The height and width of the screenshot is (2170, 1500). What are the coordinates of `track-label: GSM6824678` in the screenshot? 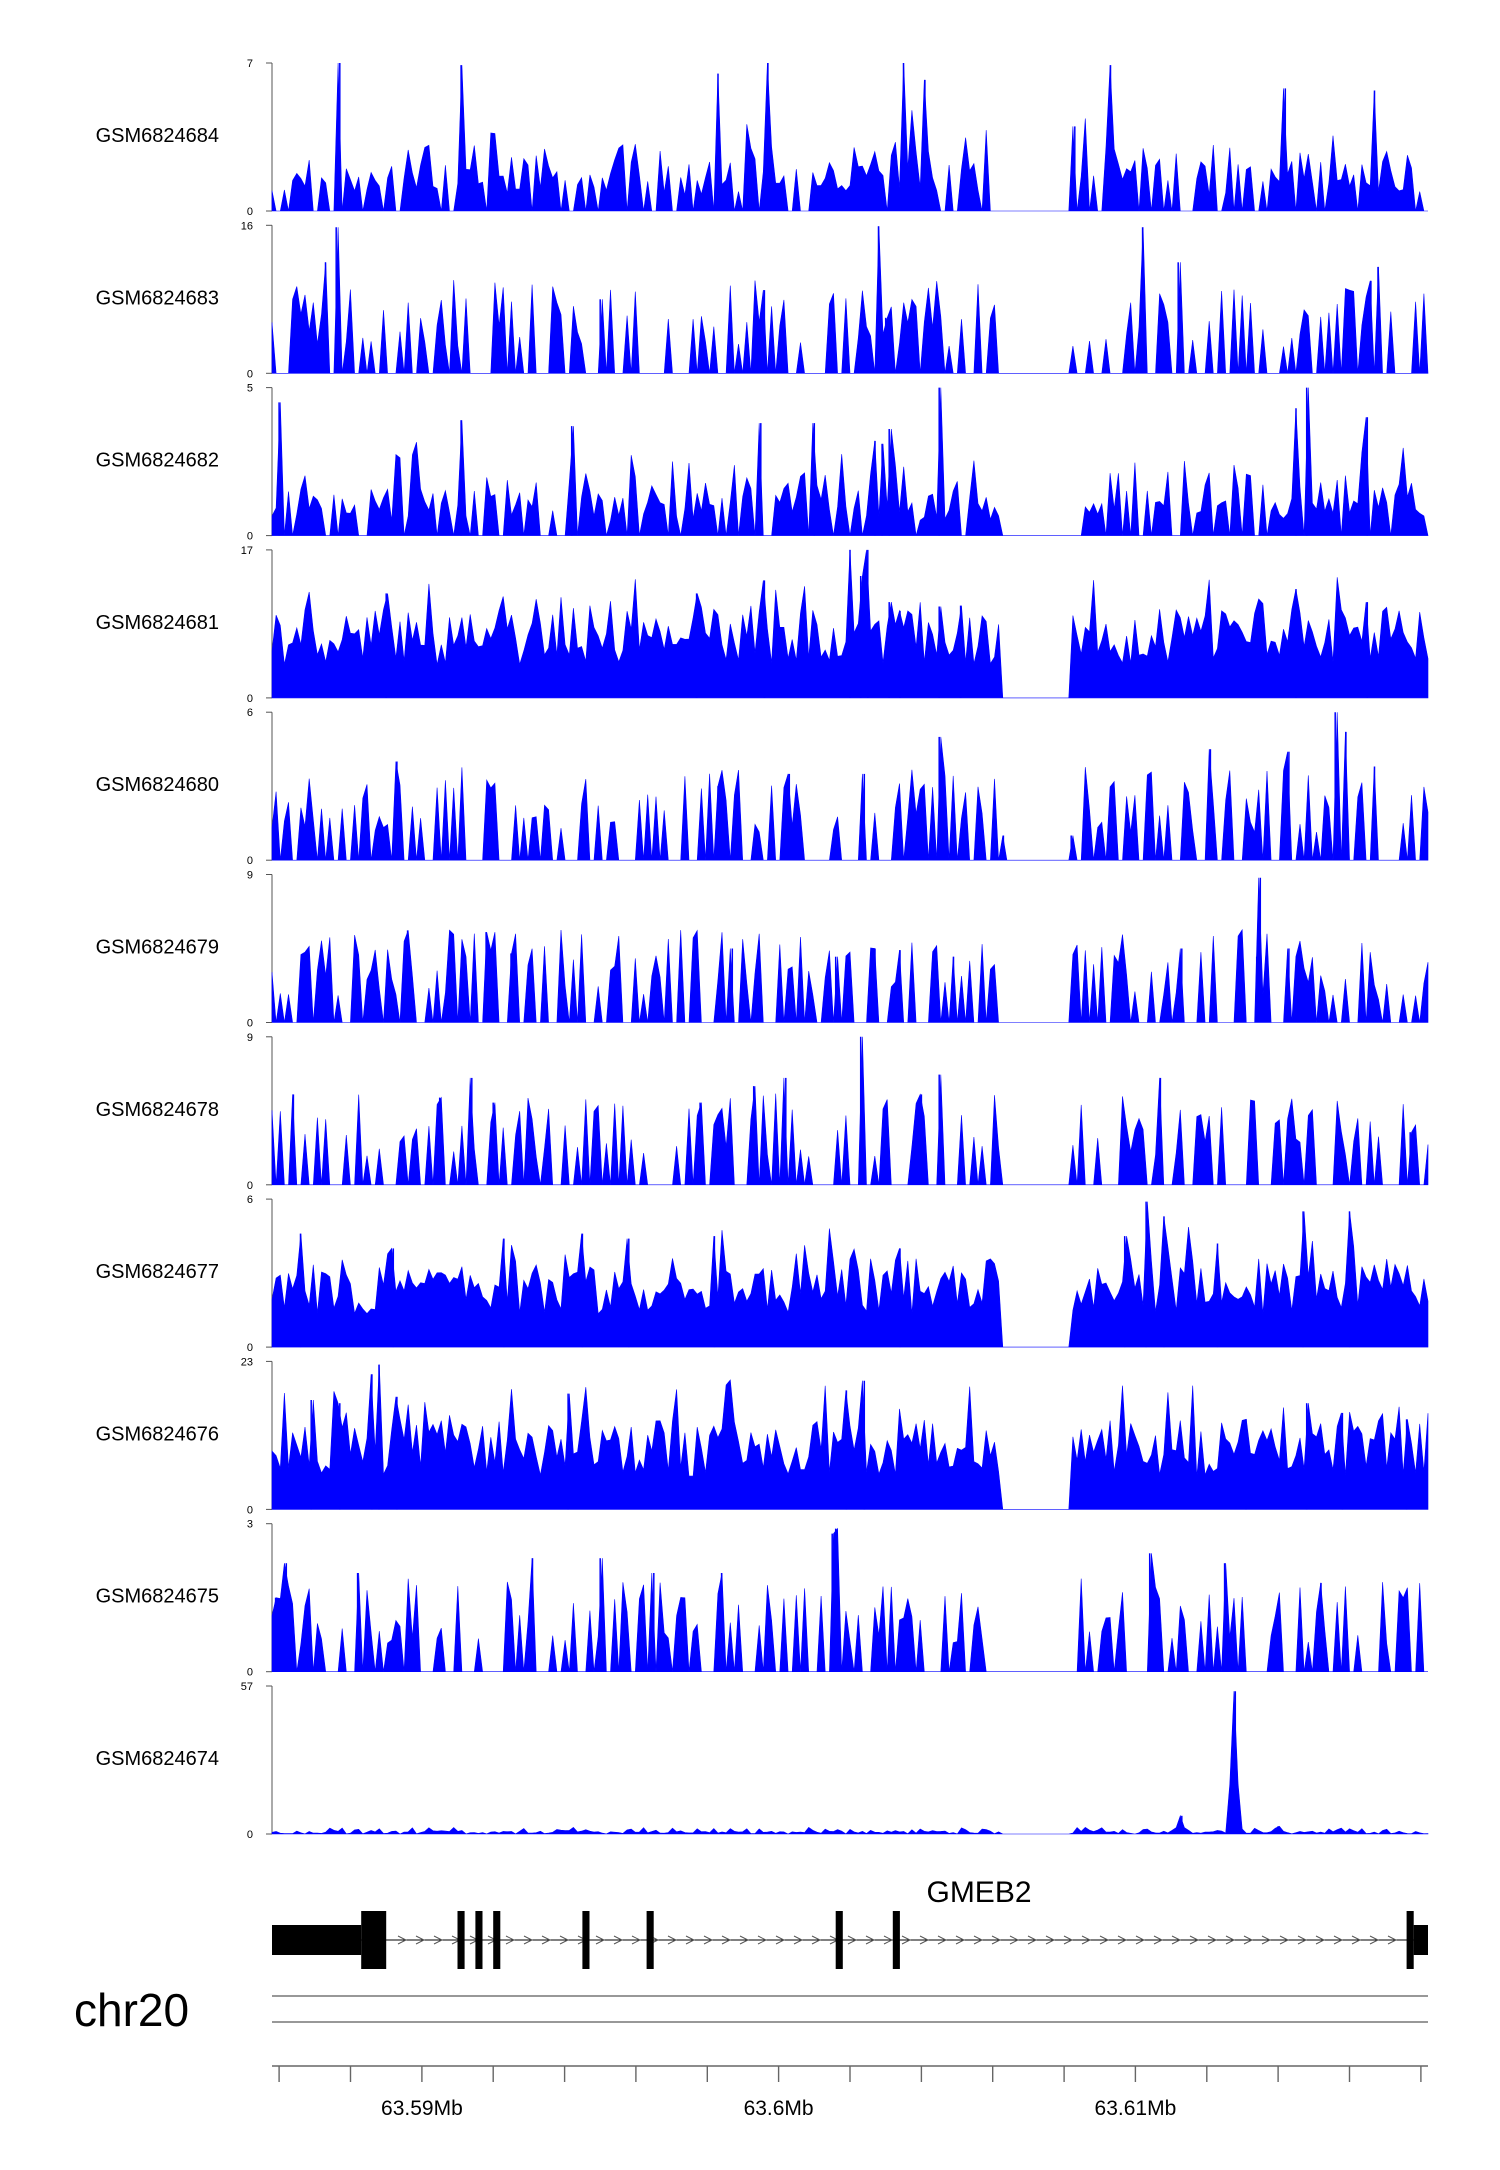 It's located at (157, 1110).